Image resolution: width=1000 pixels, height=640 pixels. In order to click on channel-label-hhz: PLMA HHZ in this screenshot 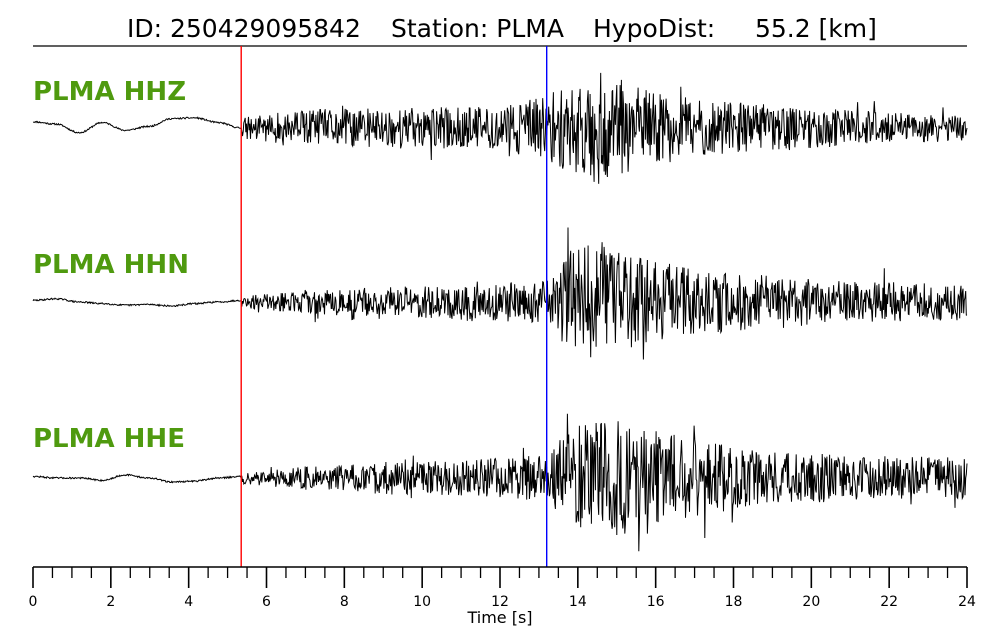, I will do `click(109, 92)`.